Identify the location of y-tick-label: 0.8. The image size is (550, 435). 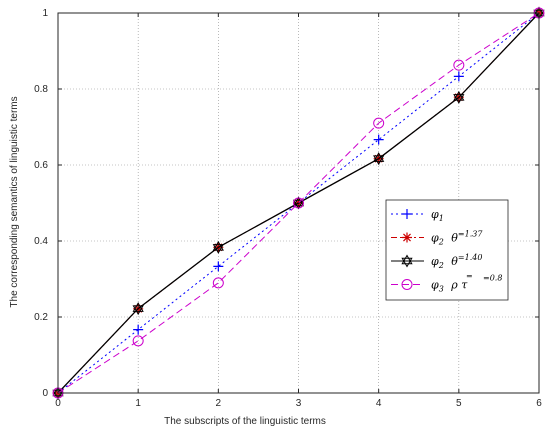
(41, 89).